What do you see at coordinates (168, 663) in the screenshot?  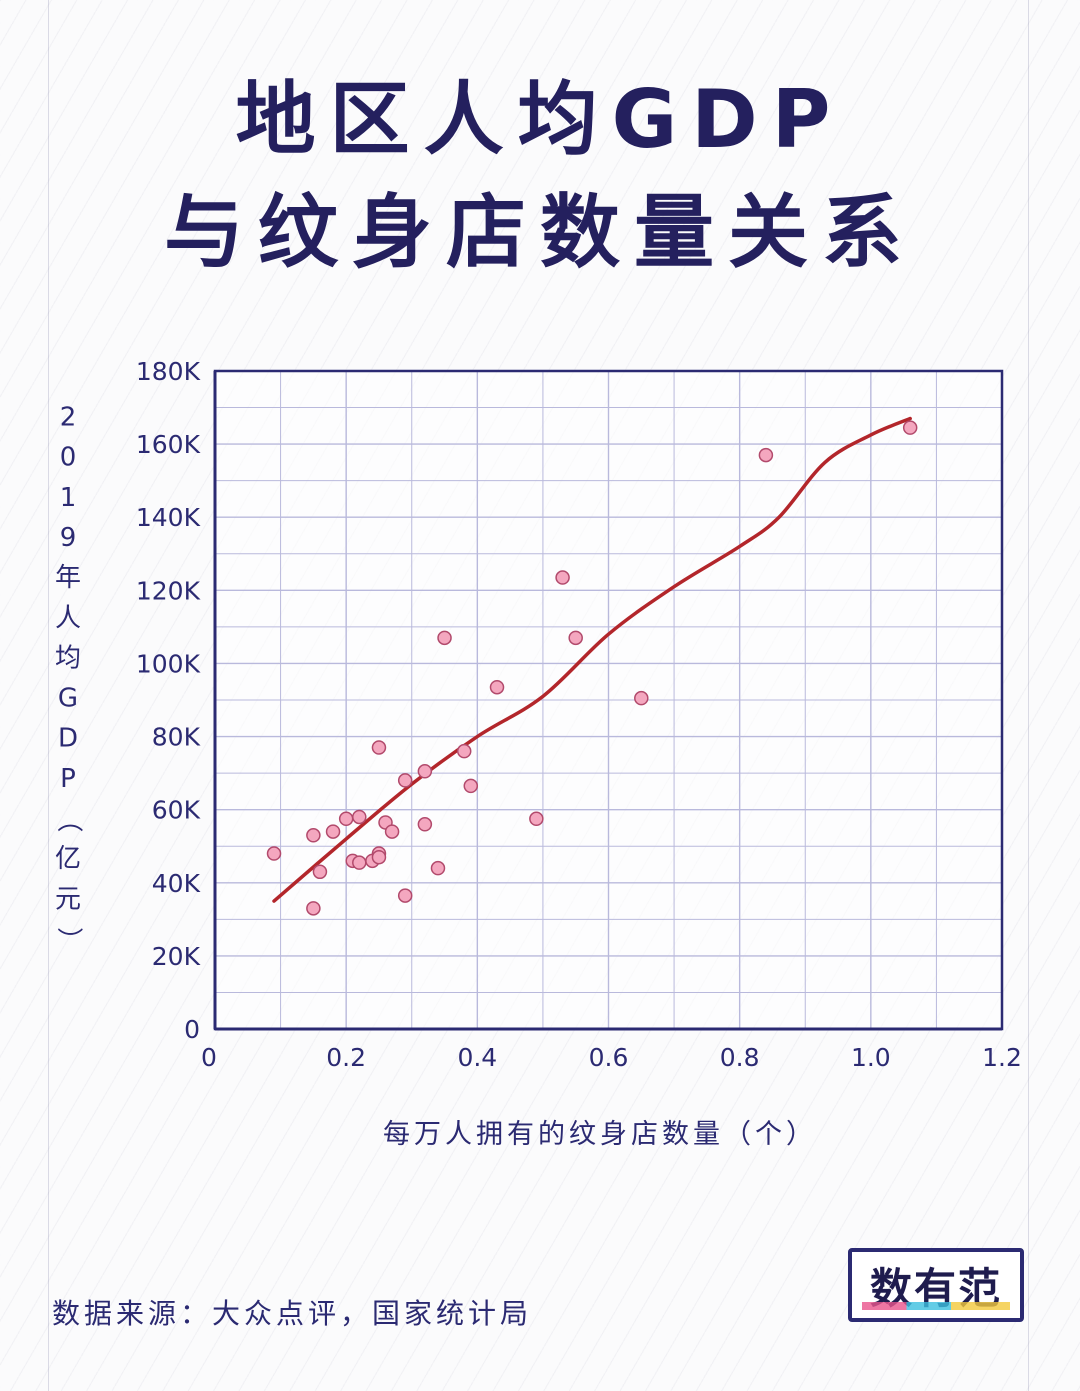 I see `y-tick-label: 100K` at bounding box center [168, 663].